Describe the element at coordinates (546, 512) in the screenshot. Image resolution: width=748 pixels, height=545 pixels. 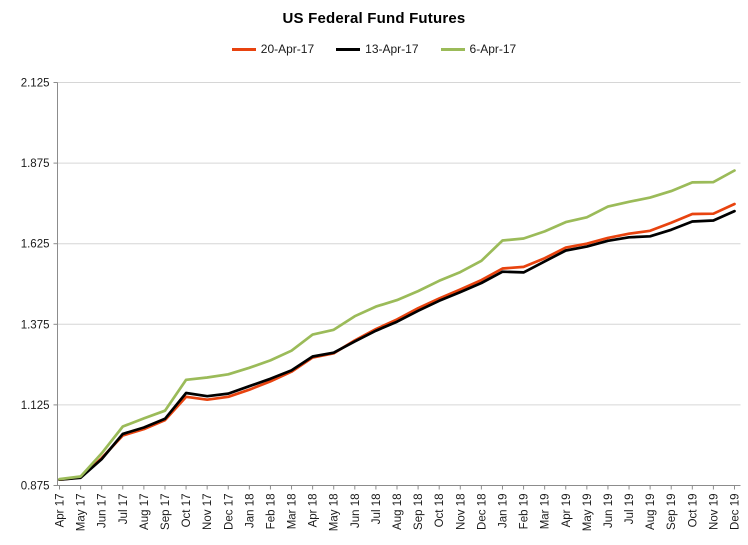
I see `x-axis-label: Mar 19` at that location.